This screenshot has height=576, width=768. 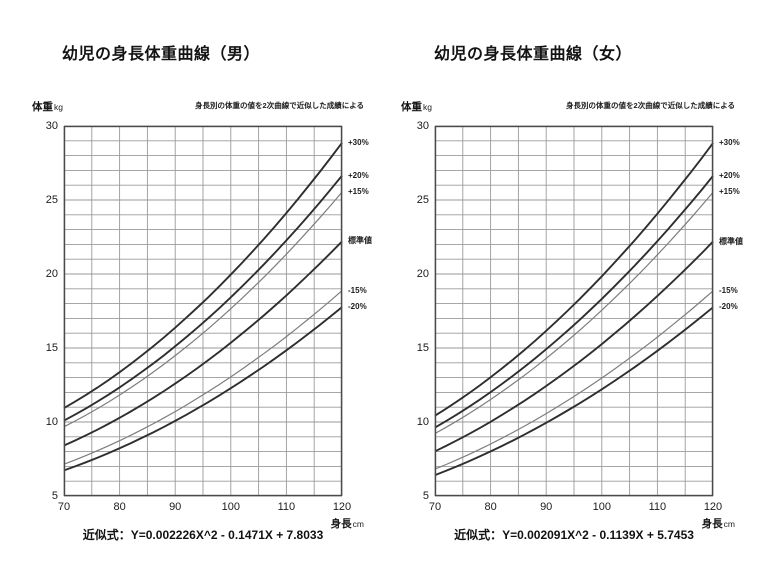 What do you see at coordinates (203, 535) in the screenshot?
I see `approximation-formula: 近似式：Y=0.002226X^2 - 0.1471X + 7.8033` at bounding box center [203, 535].